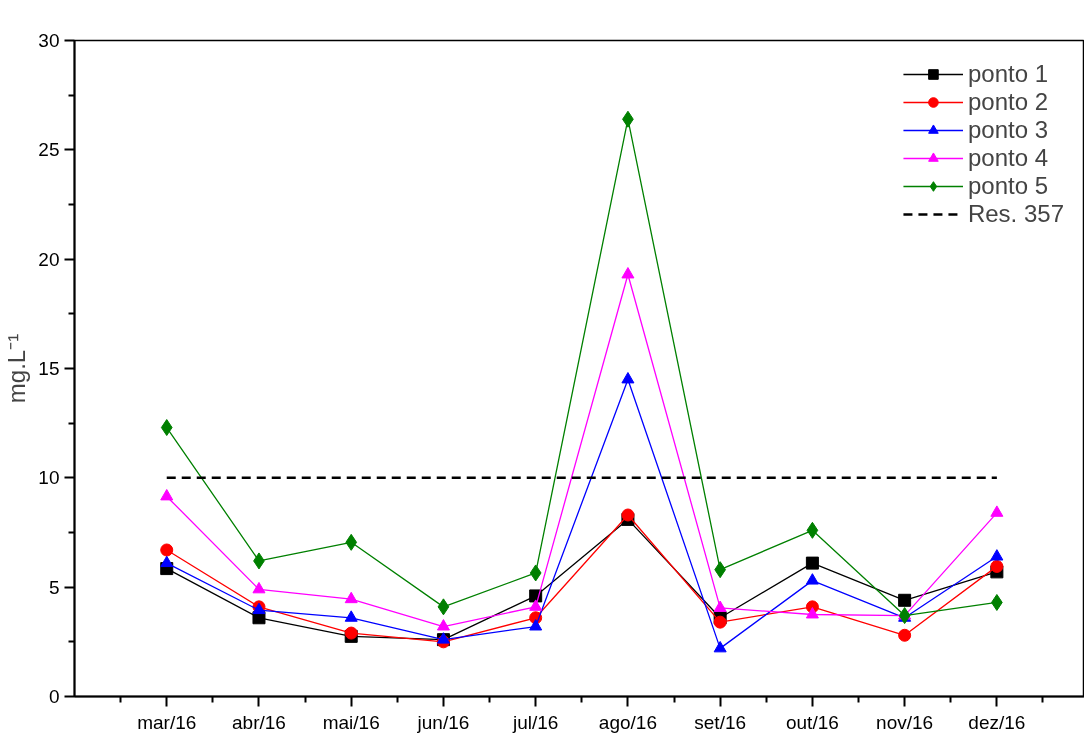 The height and width of the screenshot is (756, 1084). Describe the element at coordinates (443, 722) in the screenshot. I see `x-tick-label: jun/16` at that location.